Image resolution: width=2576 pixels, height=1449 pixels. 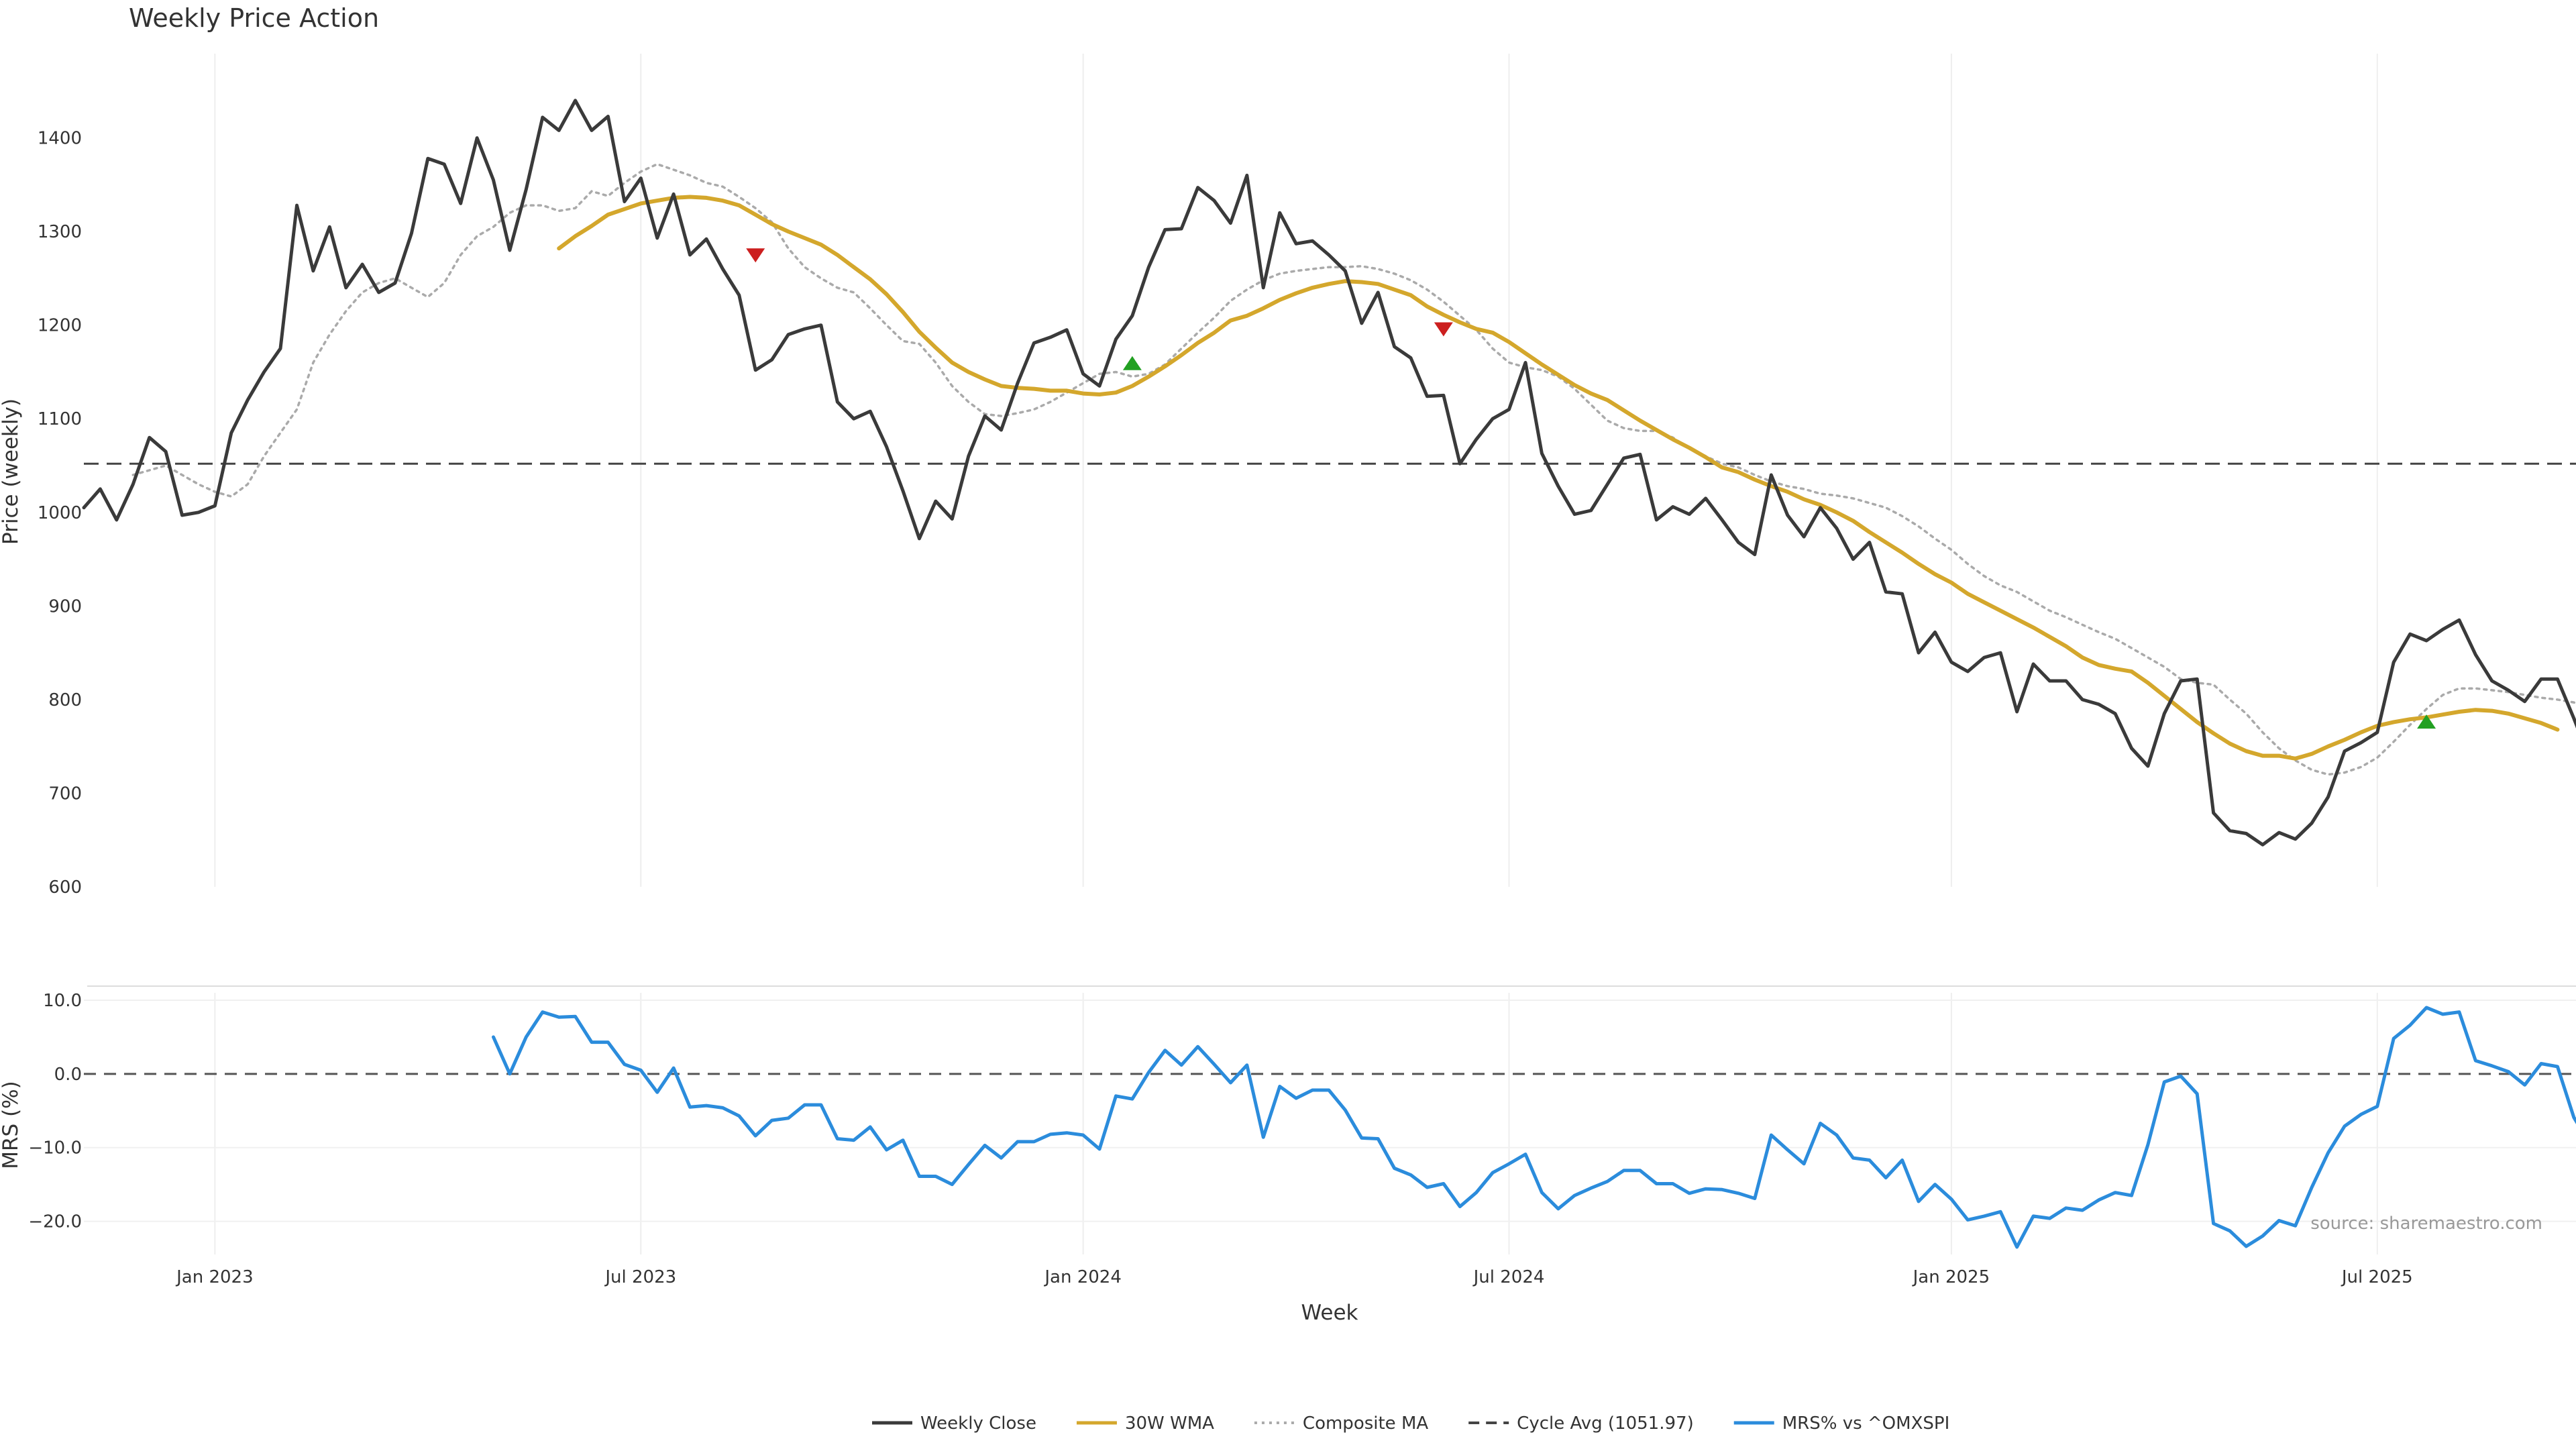 What do you see at coordinates (60, 139) in the screenshot?
I see `price-y-tick-label: 1400` at bounding box center [60, 139].